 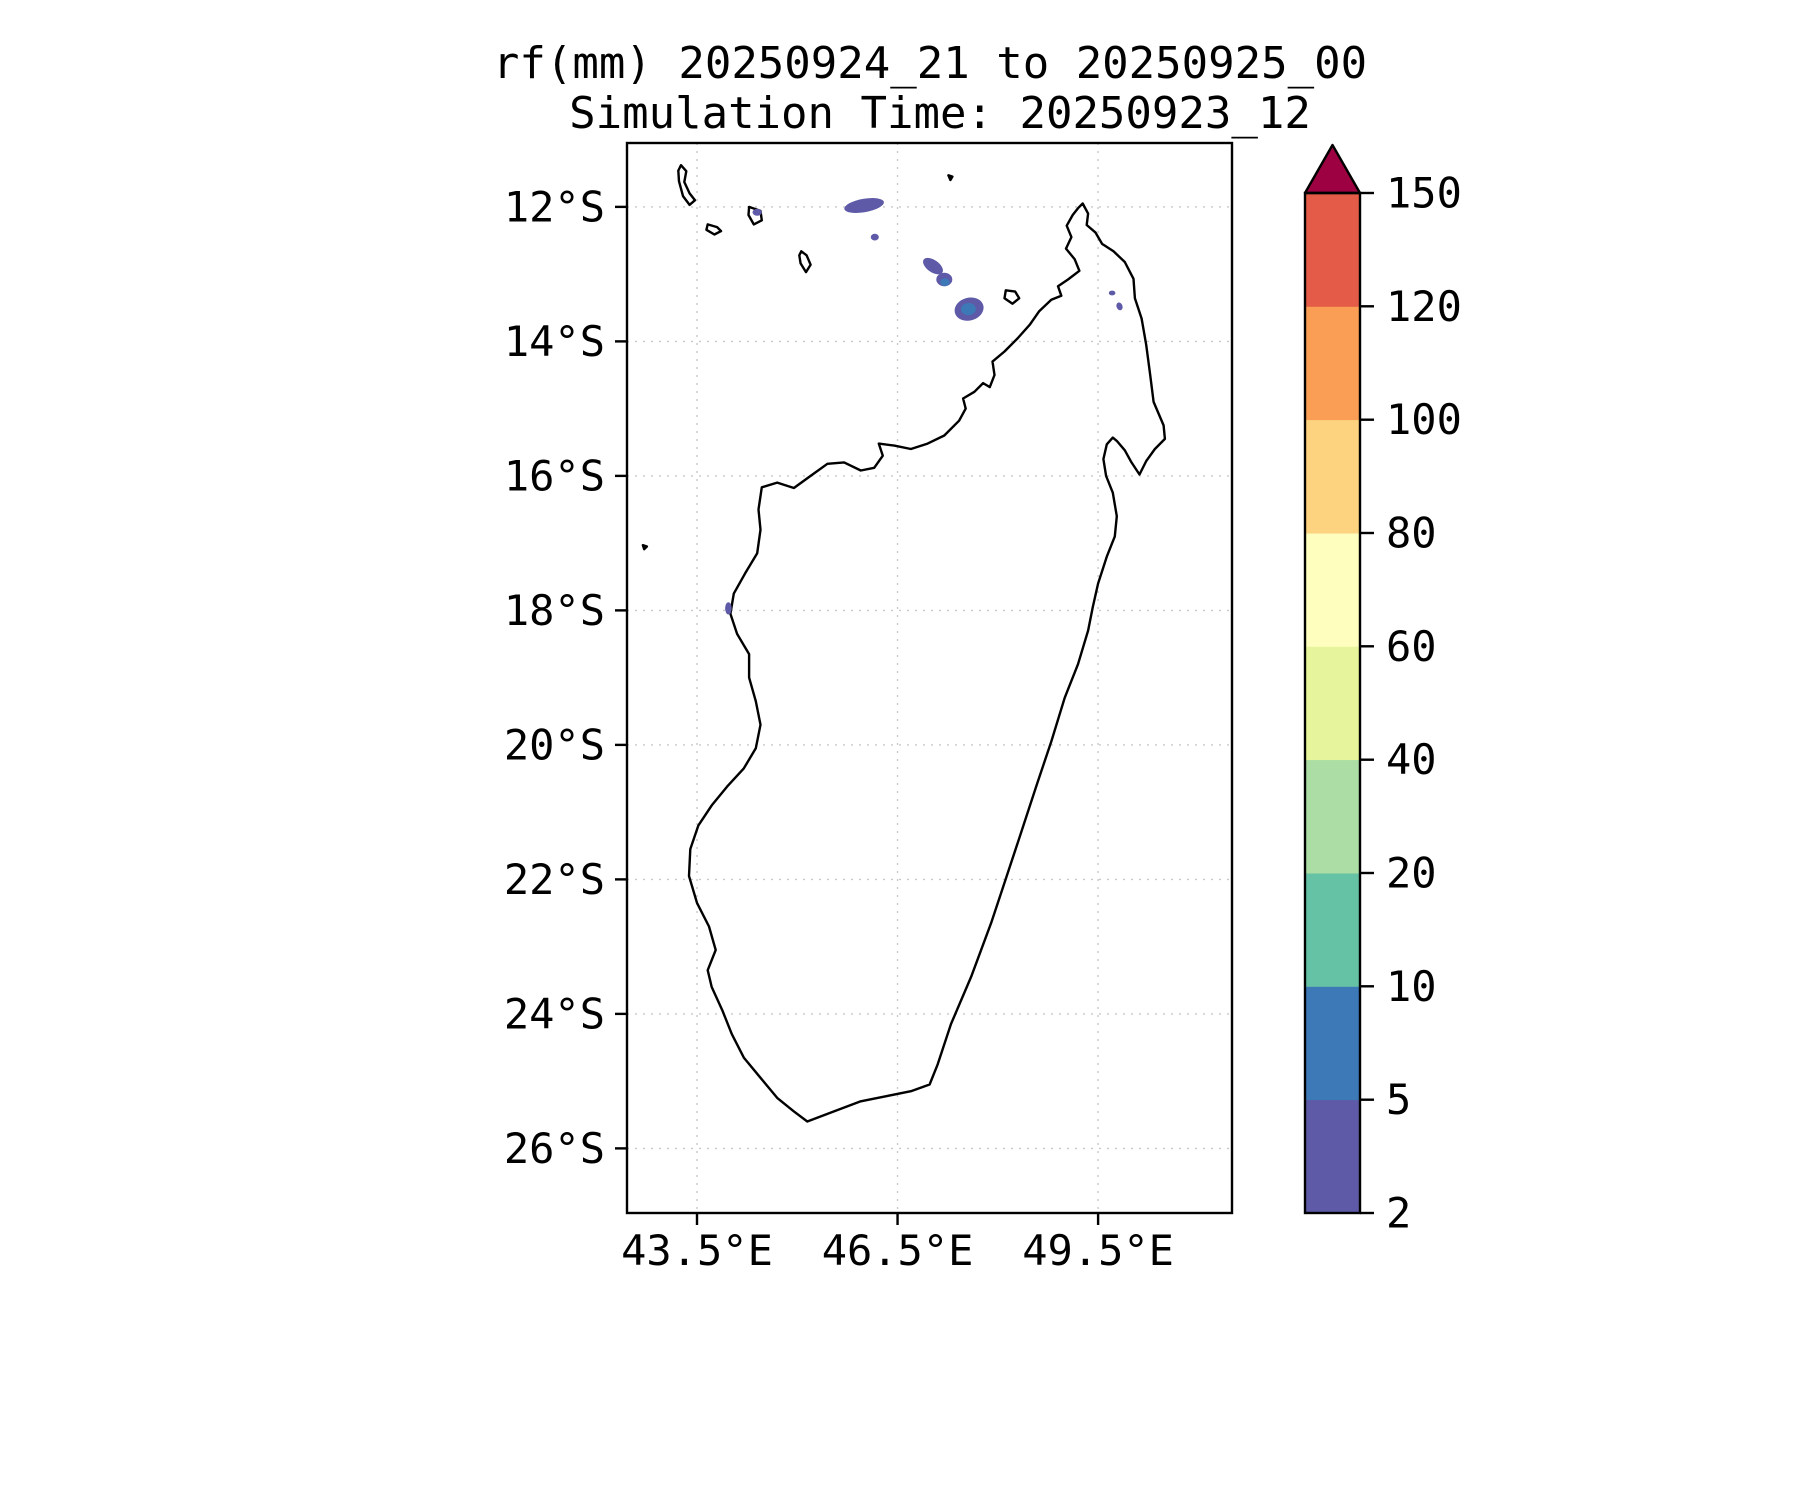 What do you see at coordinates (554, 341) in the screenshot?
I see `y-tick-label: 14°S` at bounding box center [554, 341].